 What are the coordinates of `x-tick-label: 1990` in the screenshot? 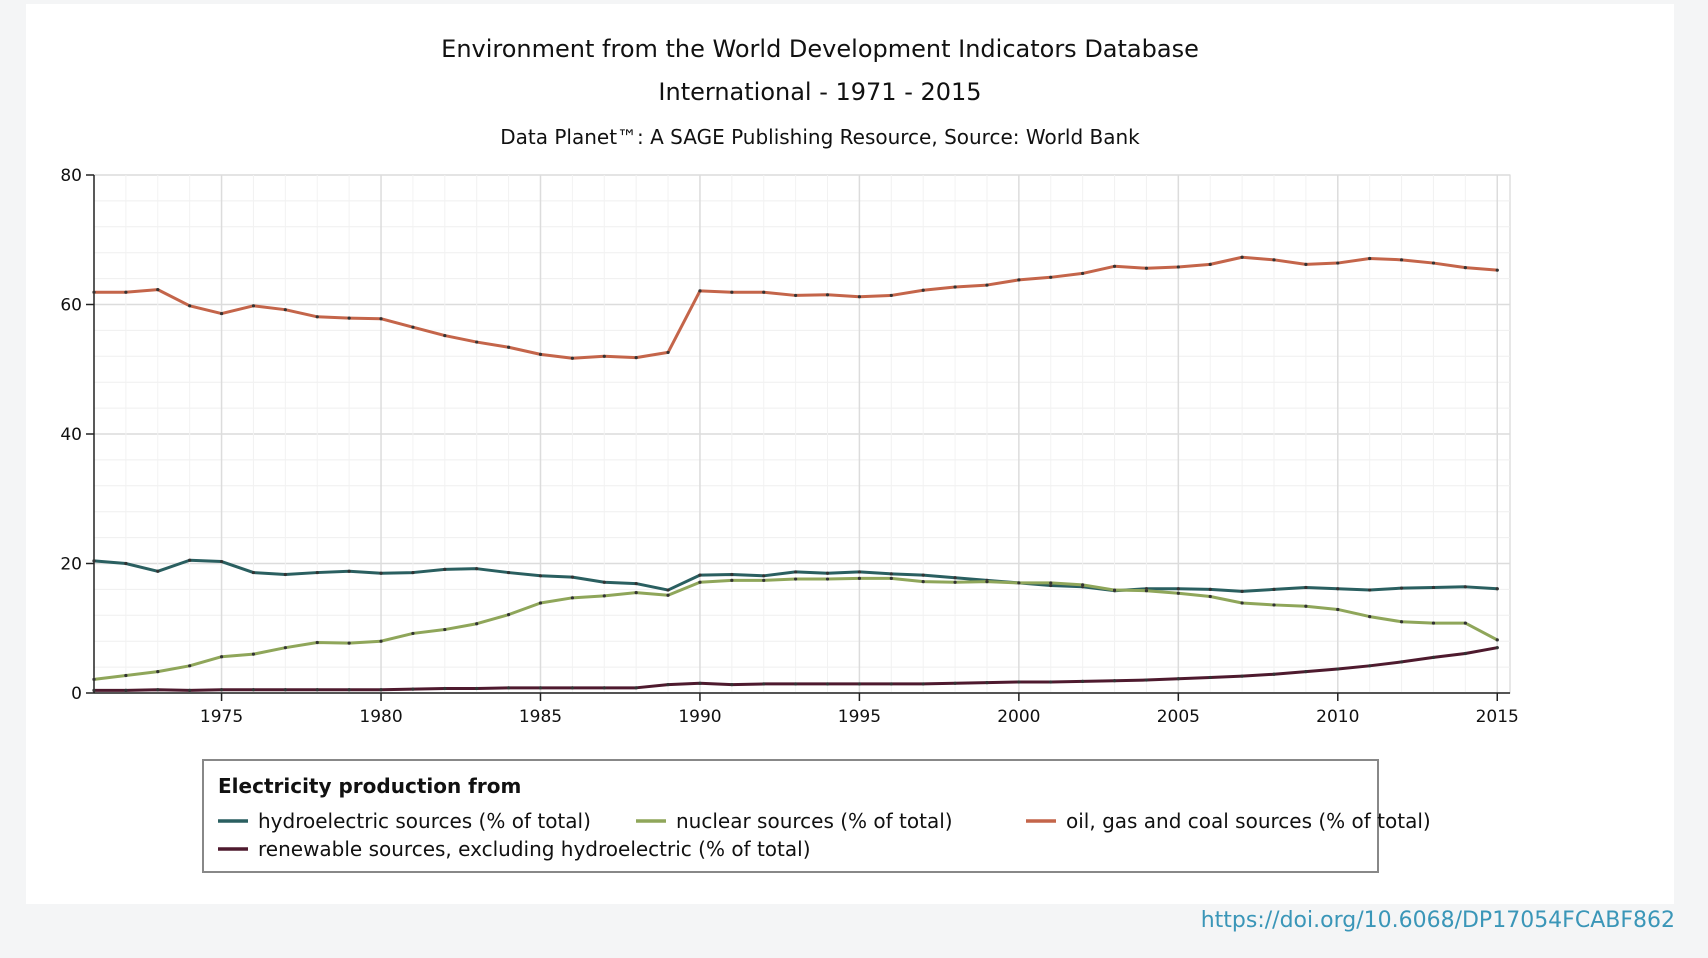 It's located at (699, 717).